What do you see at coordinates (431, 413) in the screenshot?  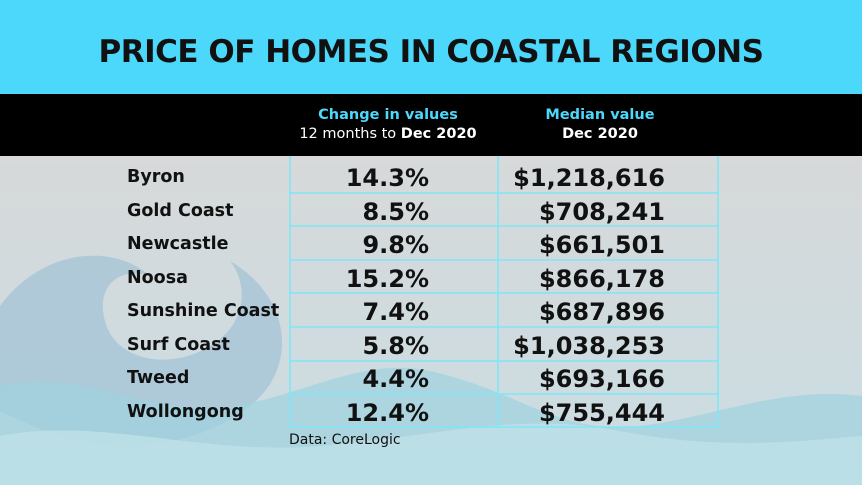 I see `table-row: Wollongong 12.4% $755,444` at bounding box center [431, 413].